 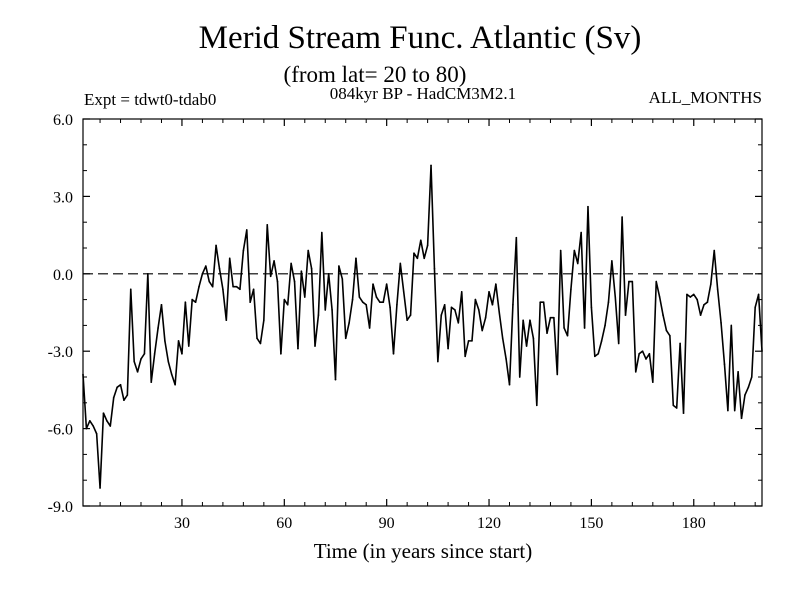 What do you see at coordinates (420, 38) in the screenshot?
I see `chart-title: Merid Stream Func. Atlantic (Sv)` at bounding box center [420, 38].